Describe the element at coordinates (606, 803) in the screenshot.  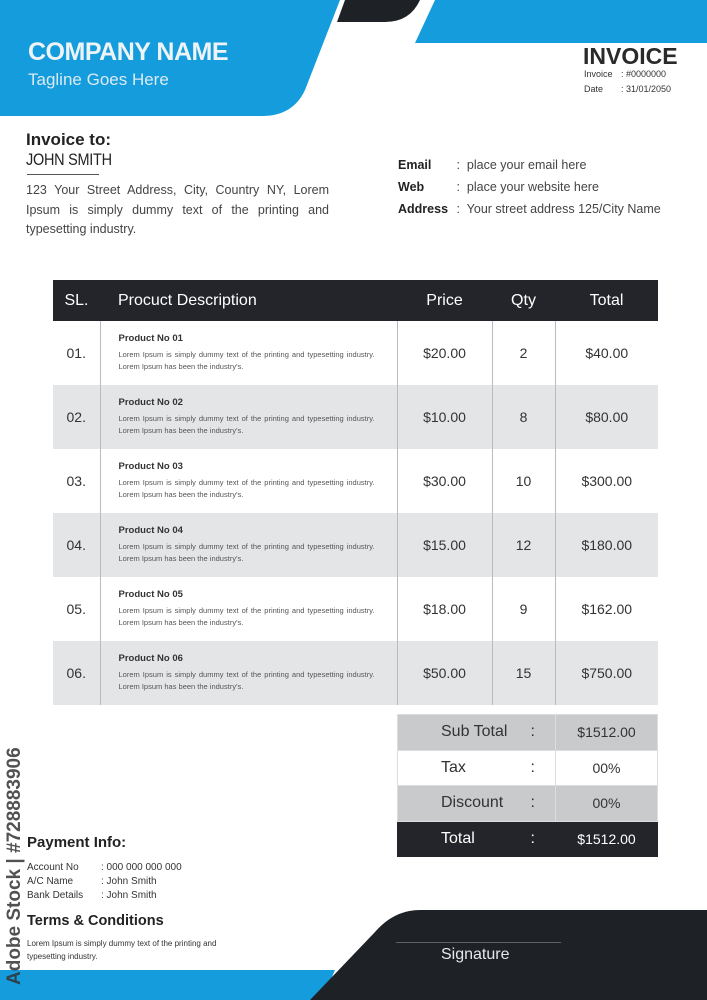
I see `discount-value: 00%` at that location.